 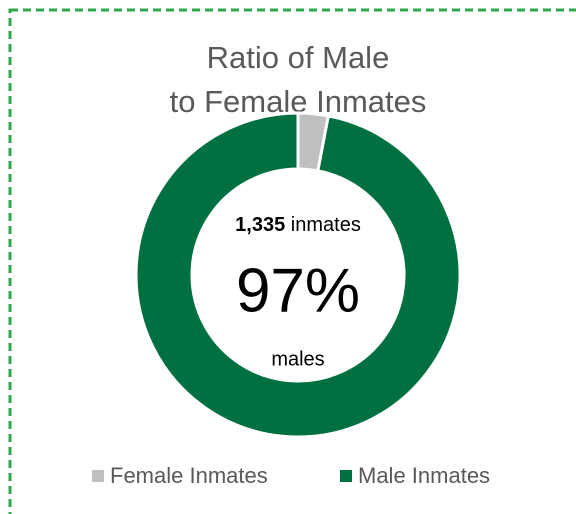 What do you see at coordinates (260, 225) in the screenshot?
I see `count: 1,335` at bounding box center [260, 225].